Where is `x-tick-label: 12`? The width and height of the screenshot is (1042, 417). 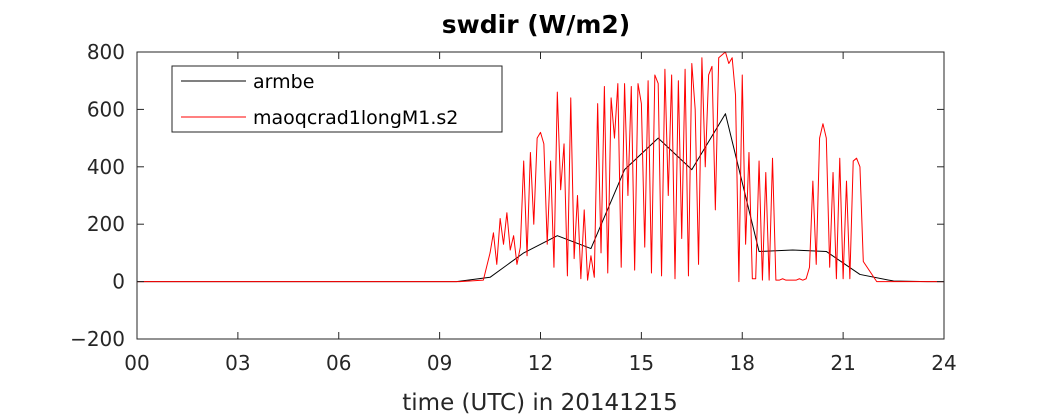 x-tick-label: 12 is located at coordinates (540, 363).